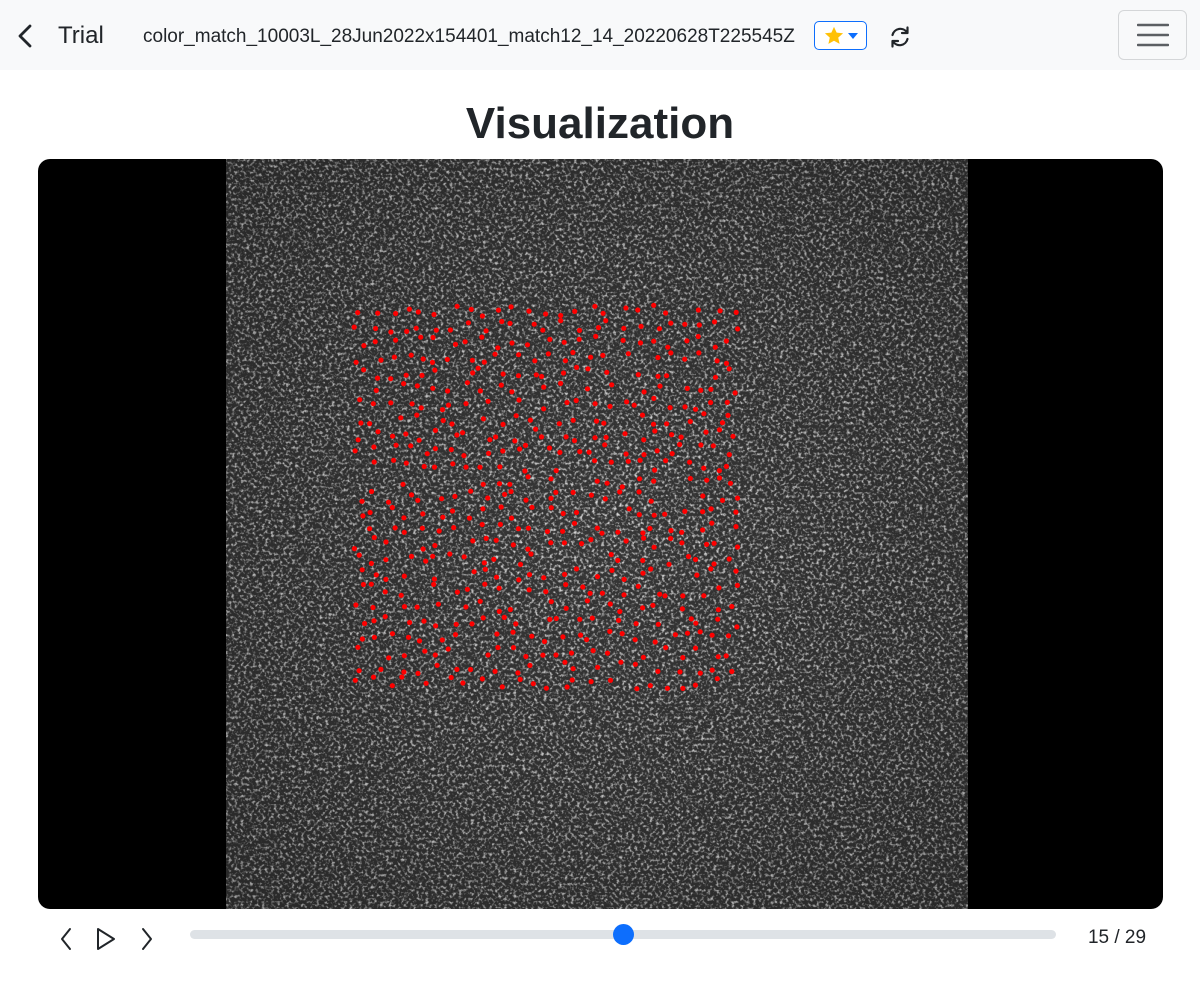 This screenshot has height=1002, width=1200. I want to click on next-frame-button, so click(147, 939).